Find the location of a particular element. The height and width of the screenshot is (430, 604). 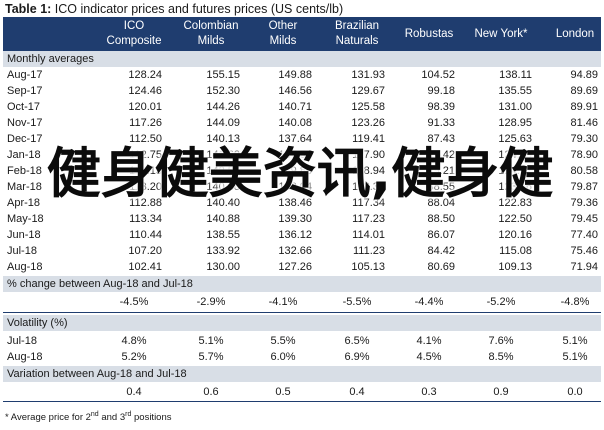

cell-value: 124.72 is located at coordinates (515, 171).